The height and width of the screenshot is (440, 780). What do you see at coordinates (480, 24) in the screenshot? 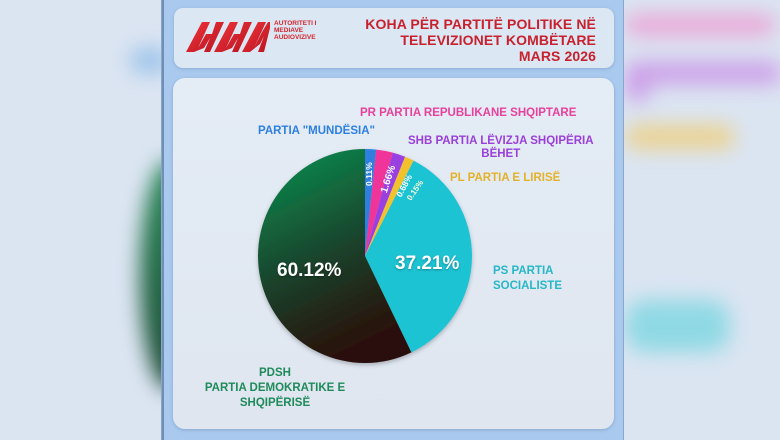
I see `title-line: KOHA PËR PARTITË POLITIKE NË` at bounding box center [480, 24].